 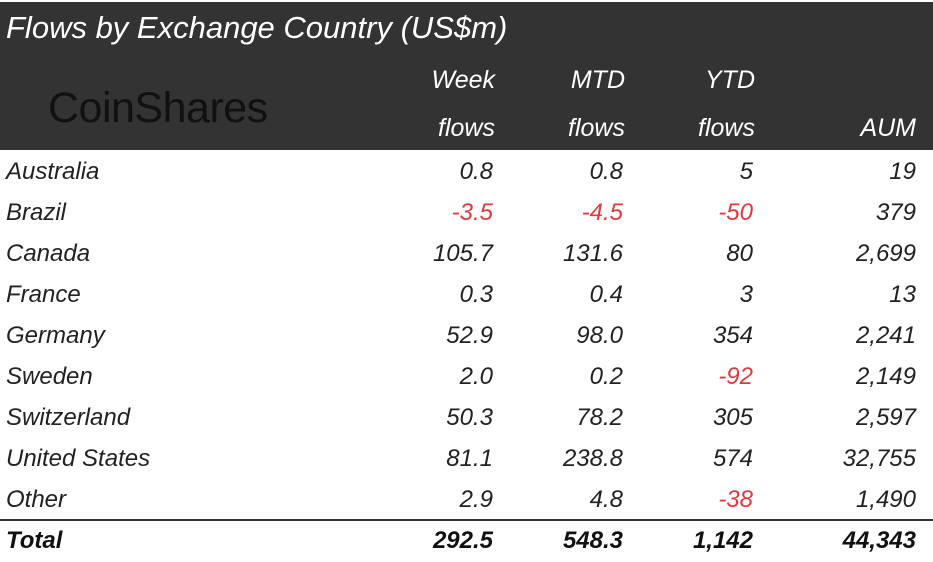 I want to click on ytd-cell: 305, so click(x=732, y=417).